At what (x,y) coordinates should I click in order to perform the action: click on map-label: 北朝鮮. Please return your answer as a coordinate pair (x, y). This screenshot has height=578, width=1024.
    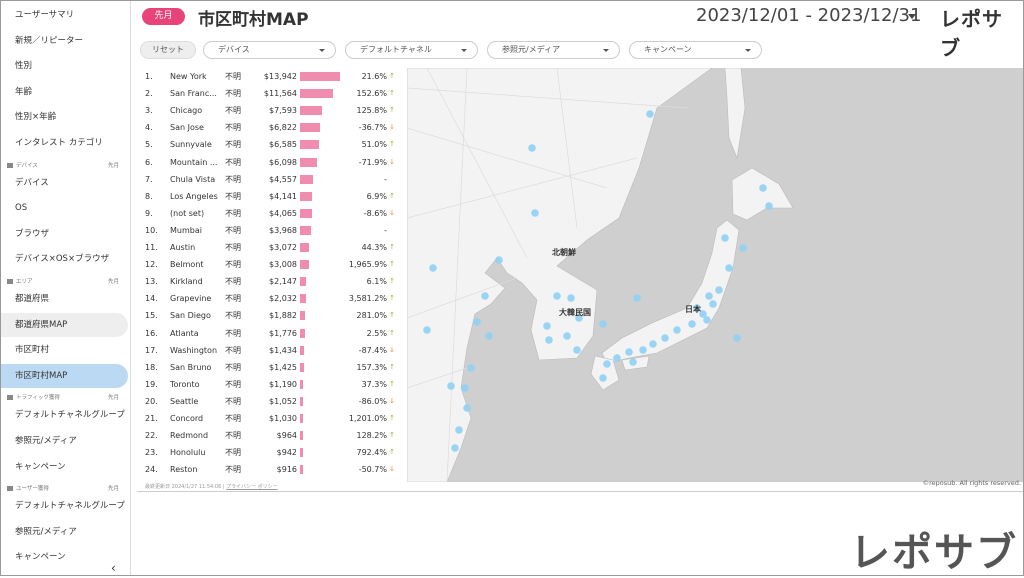
    Looking at the image, I should click on (564, 252).